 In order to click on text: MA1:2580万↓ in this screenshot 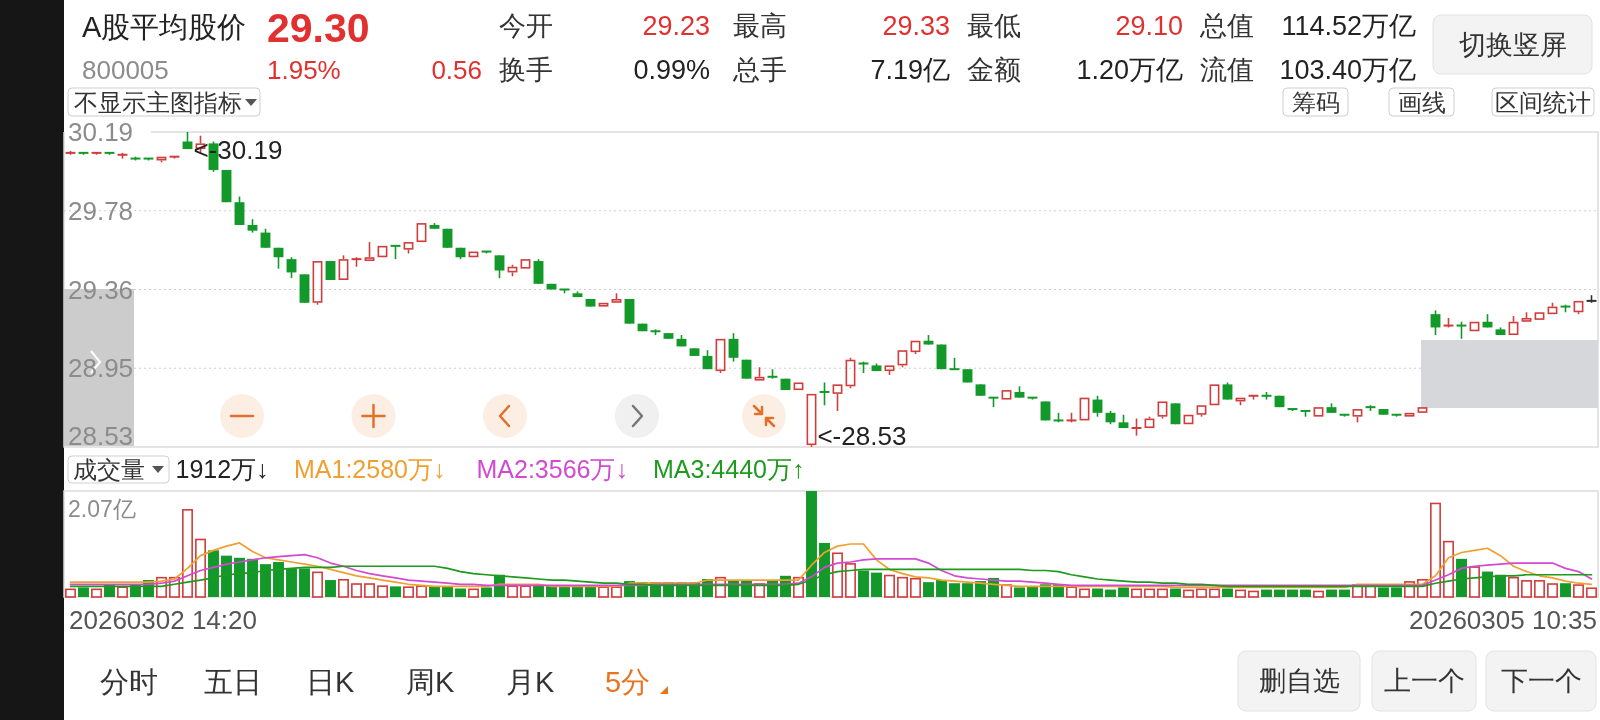, I will do `click(370, 469)`.